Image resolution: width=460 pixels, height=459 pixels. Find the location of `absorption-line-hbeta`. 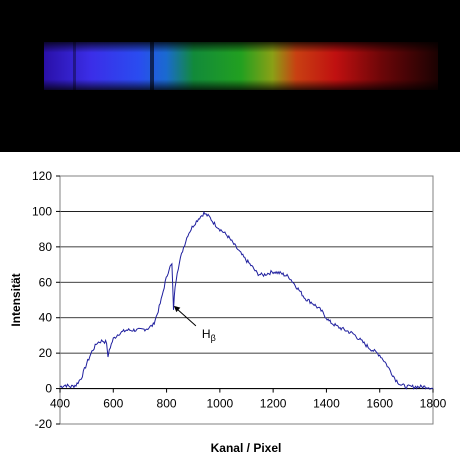

absorption-line-hbeta is located at coordinates (152, 66).